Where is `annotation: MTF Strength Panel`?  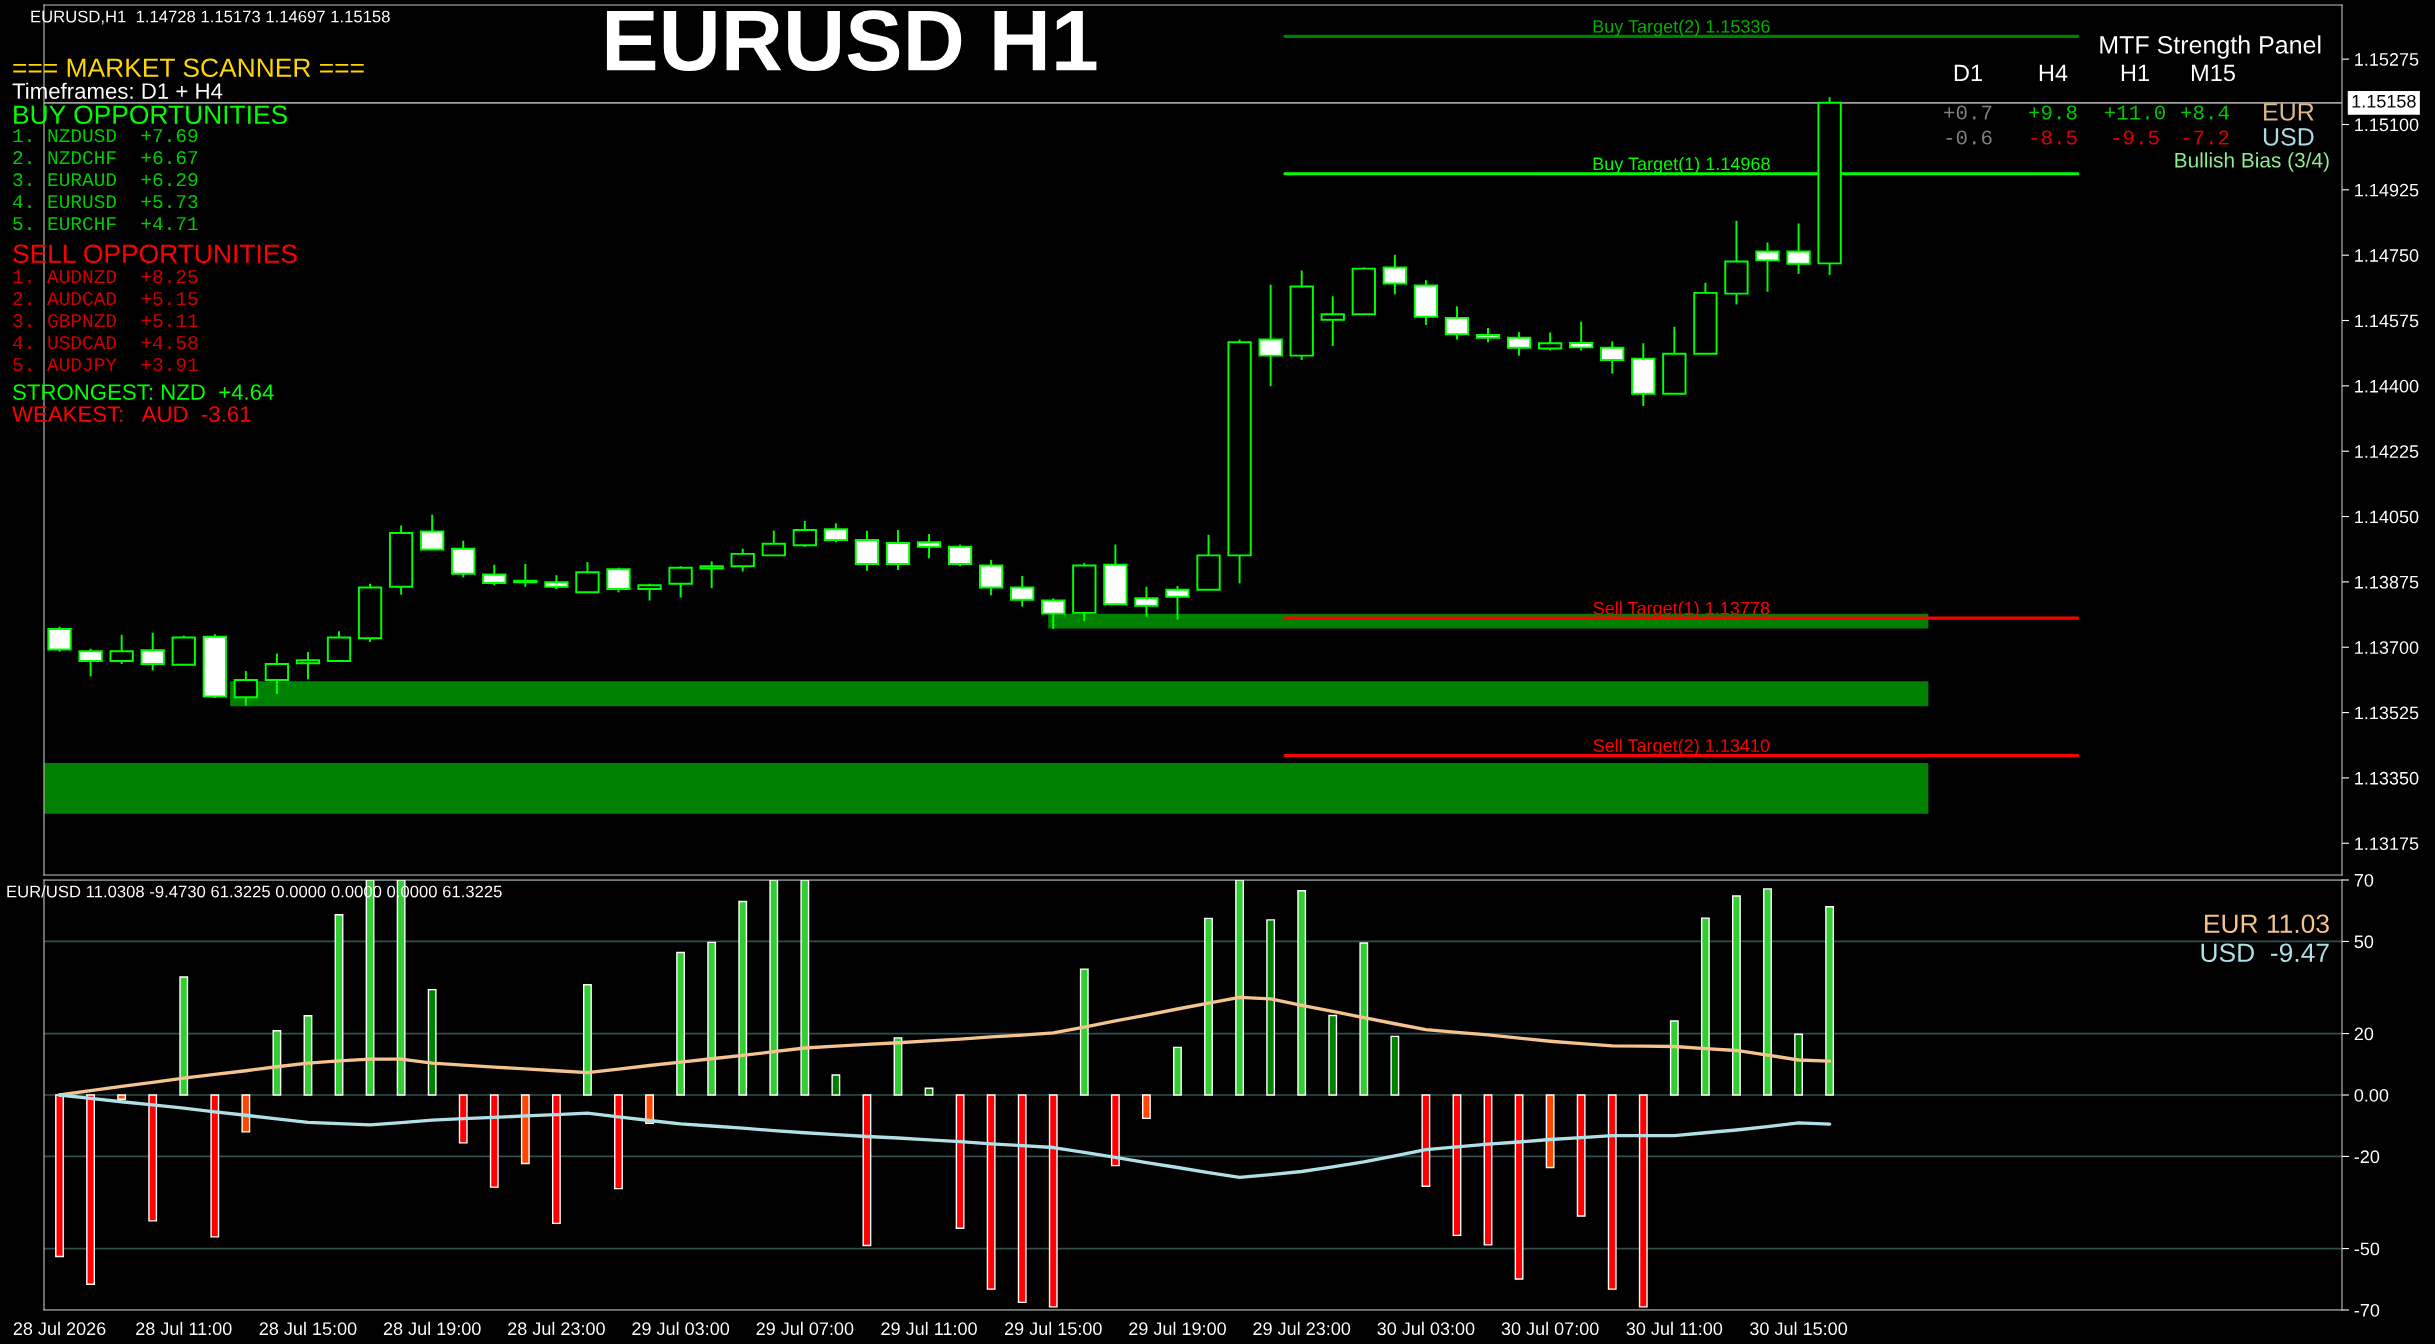 annotation: MTF Strength Panel is located at coordinates (2210, 47).